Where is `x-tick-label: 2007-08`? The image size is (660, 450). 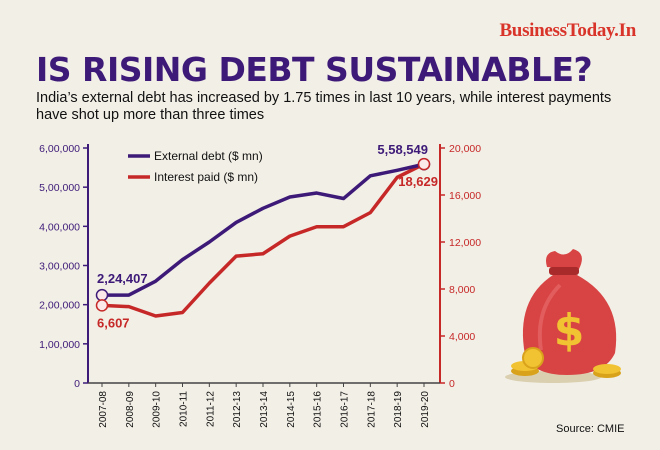 x-tick-label: 2007-08 is located at coordinates (103, 409).